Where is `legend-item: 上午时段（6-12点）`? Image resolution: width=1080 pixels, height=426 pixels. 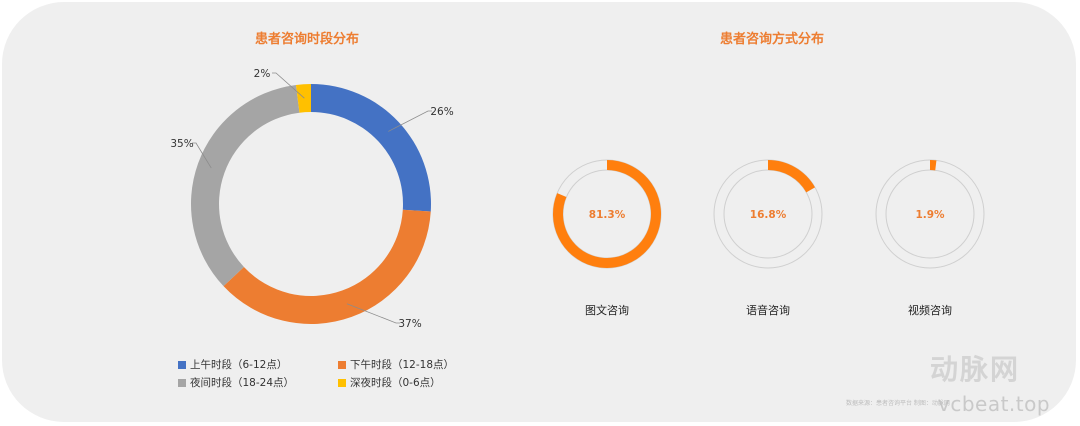
legend-item: 上午时段（6-12点） is located at coordinates (232, 364).